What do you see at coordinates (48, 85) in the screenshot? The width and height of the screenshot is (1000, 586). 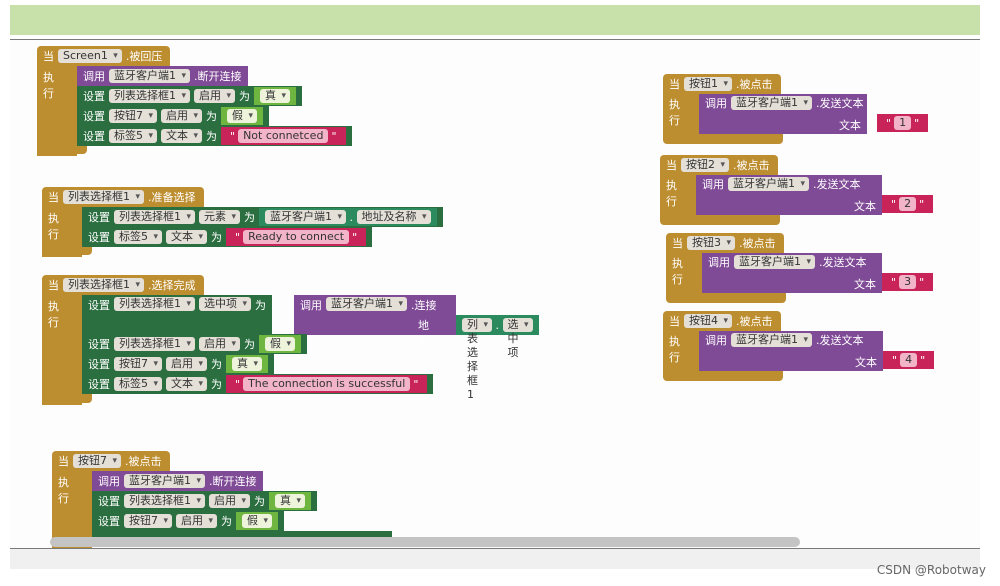 I see `do-label: 执行` at bounding box center [48, 85].